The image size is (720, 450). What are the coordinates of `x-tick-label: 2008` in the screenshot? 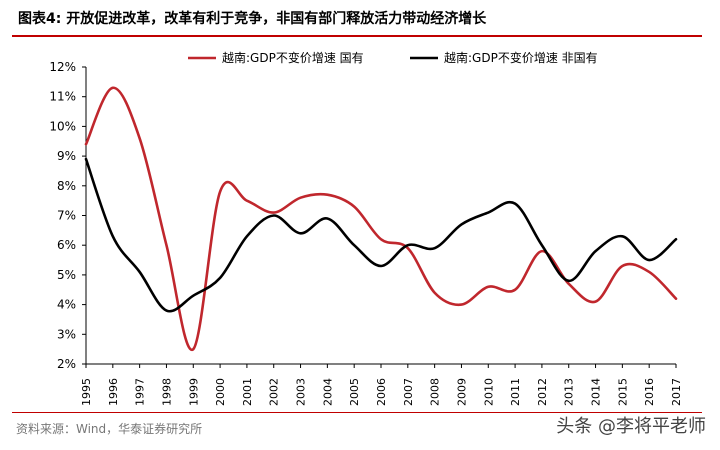 It's located at (435, 392).